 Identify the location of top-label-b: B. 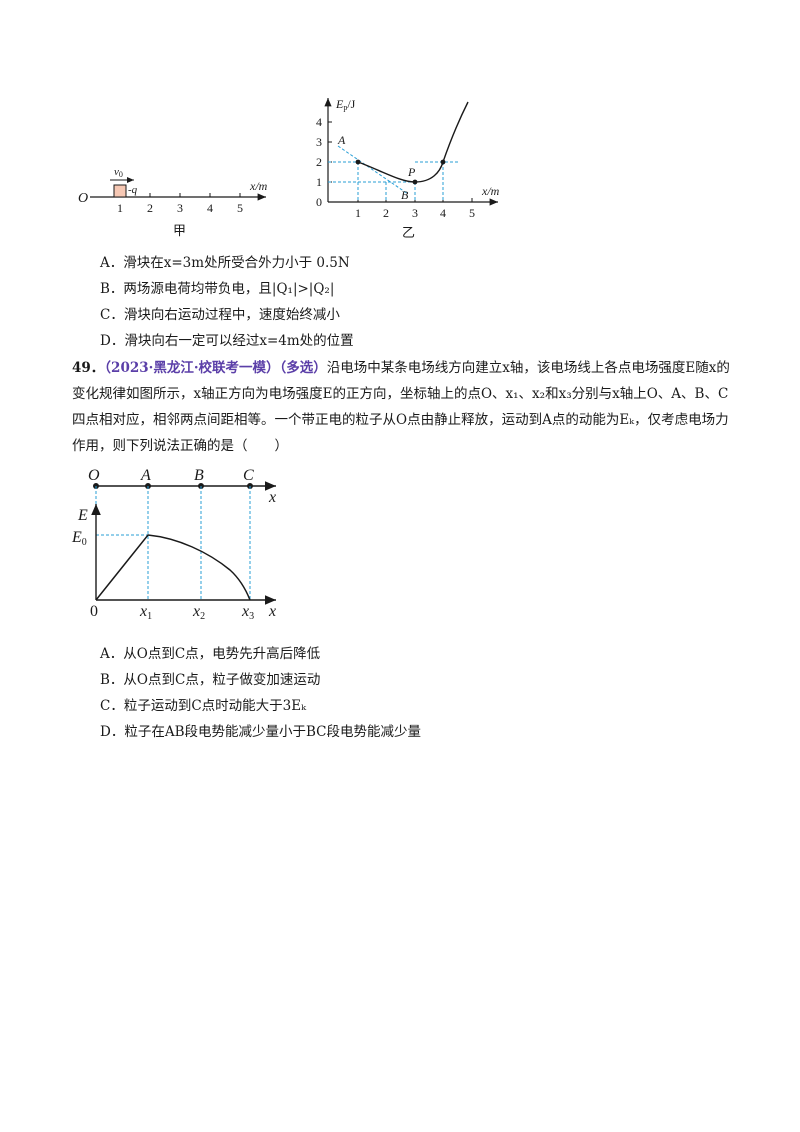
(199, 475).